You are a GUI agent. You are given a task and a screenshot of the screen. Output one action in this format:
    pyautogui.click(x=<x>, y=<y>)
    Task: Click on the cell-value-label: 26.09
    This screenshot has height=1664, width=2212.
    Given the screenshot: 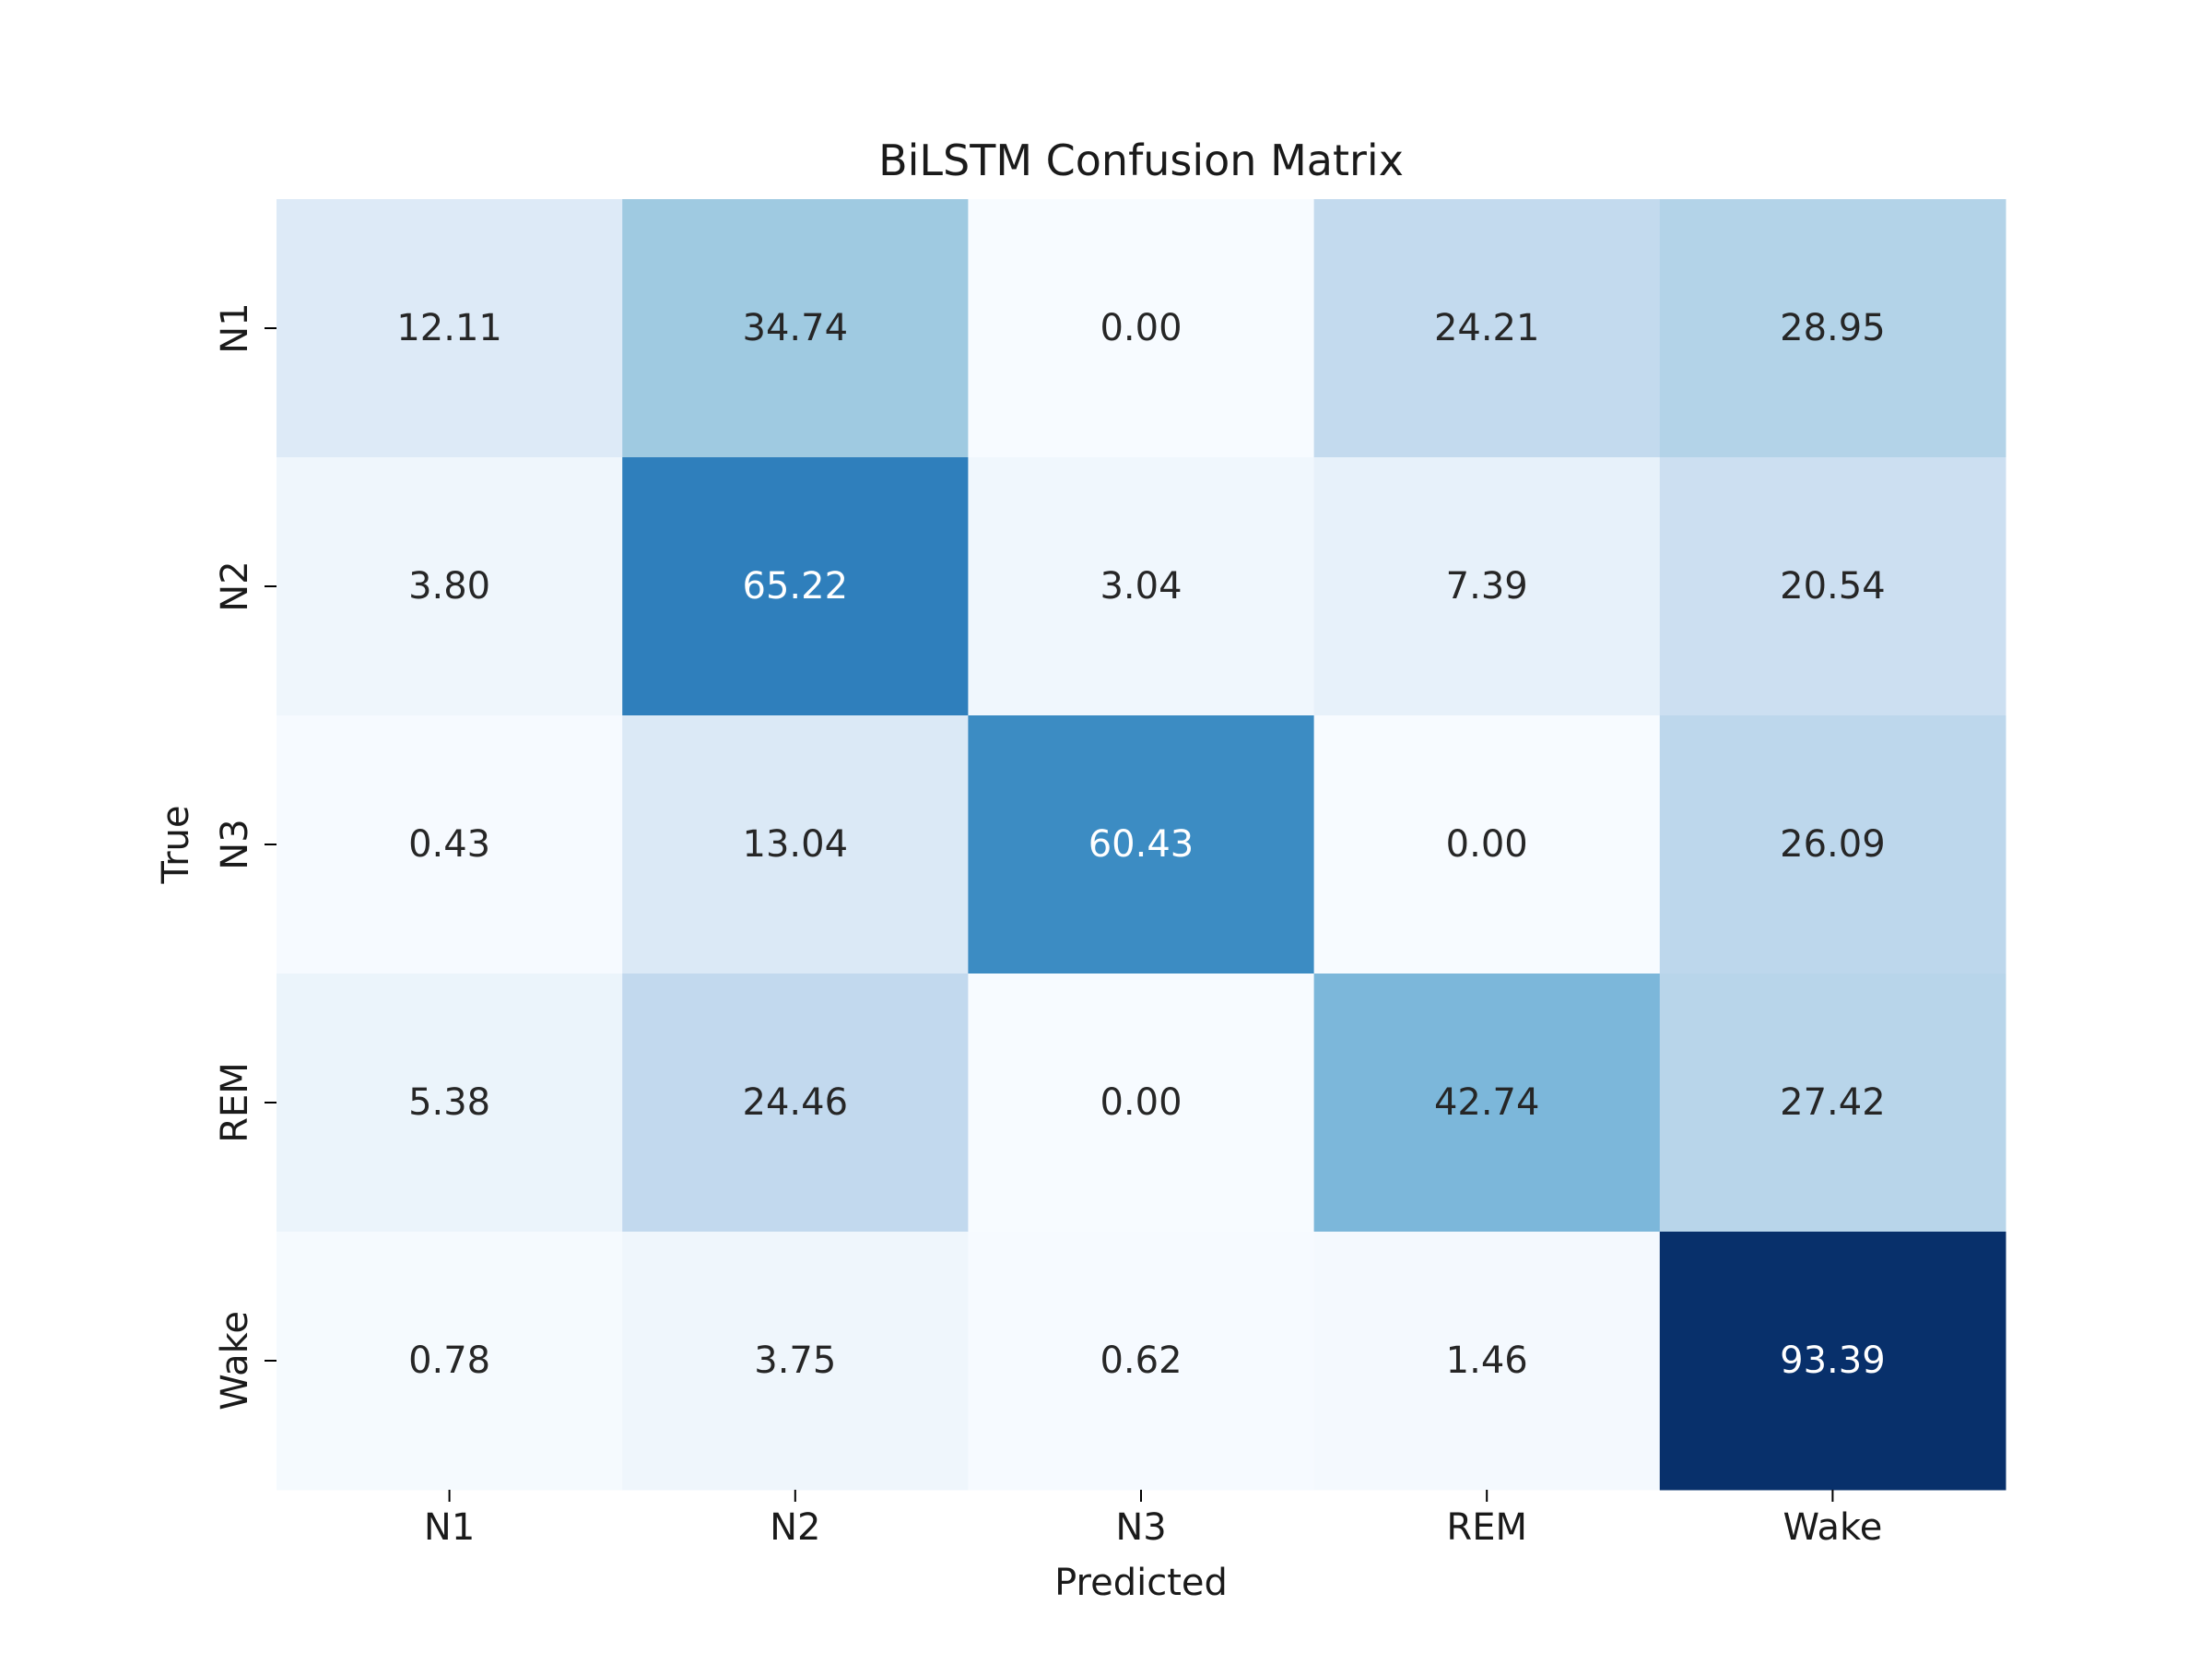 What is the action you would take?
    pyautogui.click(x=1833, y=844)
    